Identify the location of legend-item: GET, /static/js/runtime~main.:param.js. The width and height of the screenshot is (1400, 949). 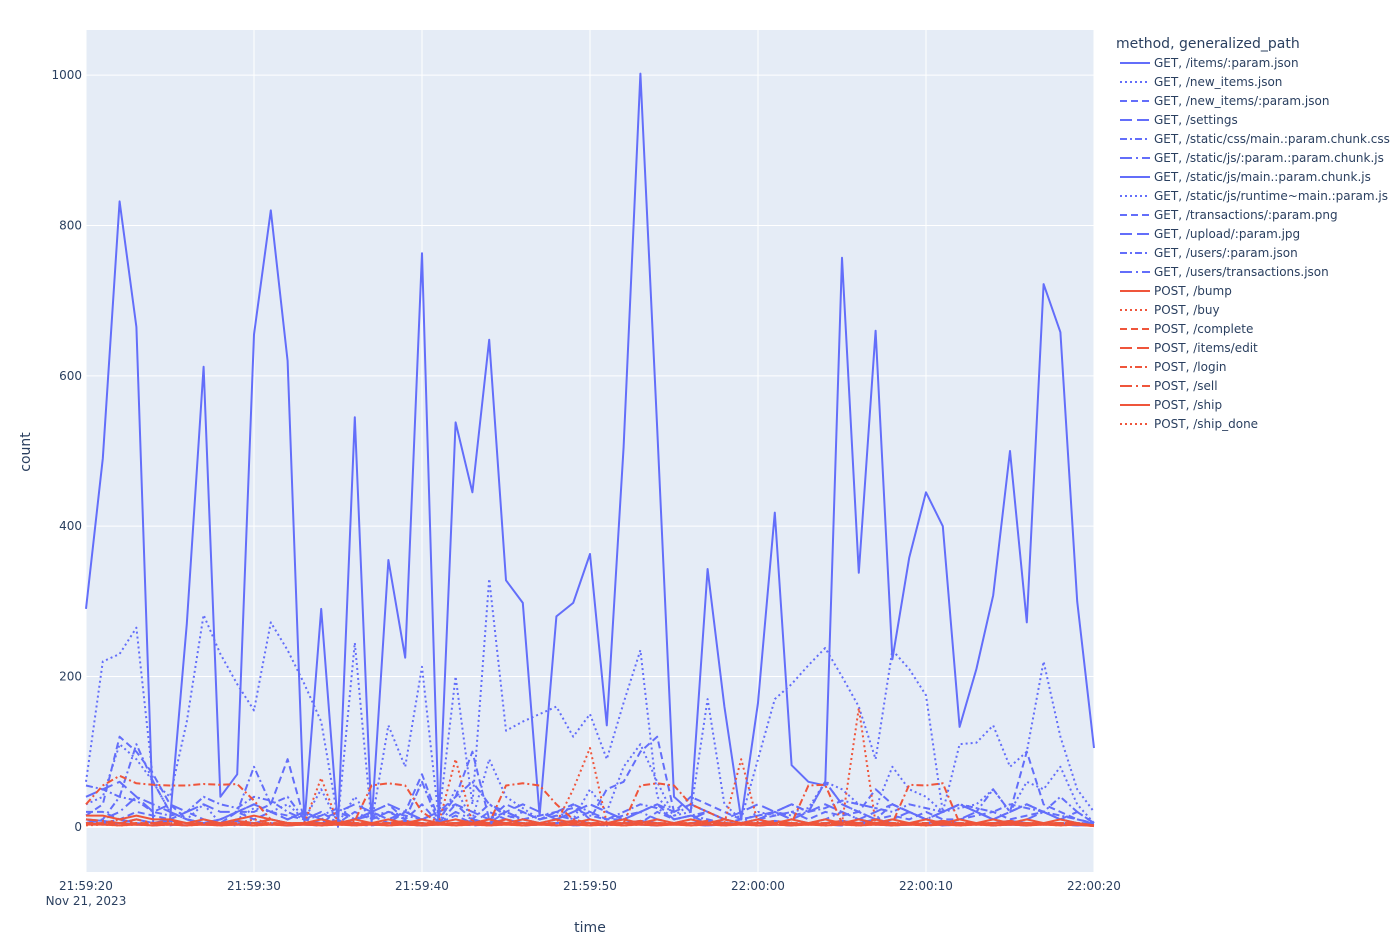
(1254, 196).